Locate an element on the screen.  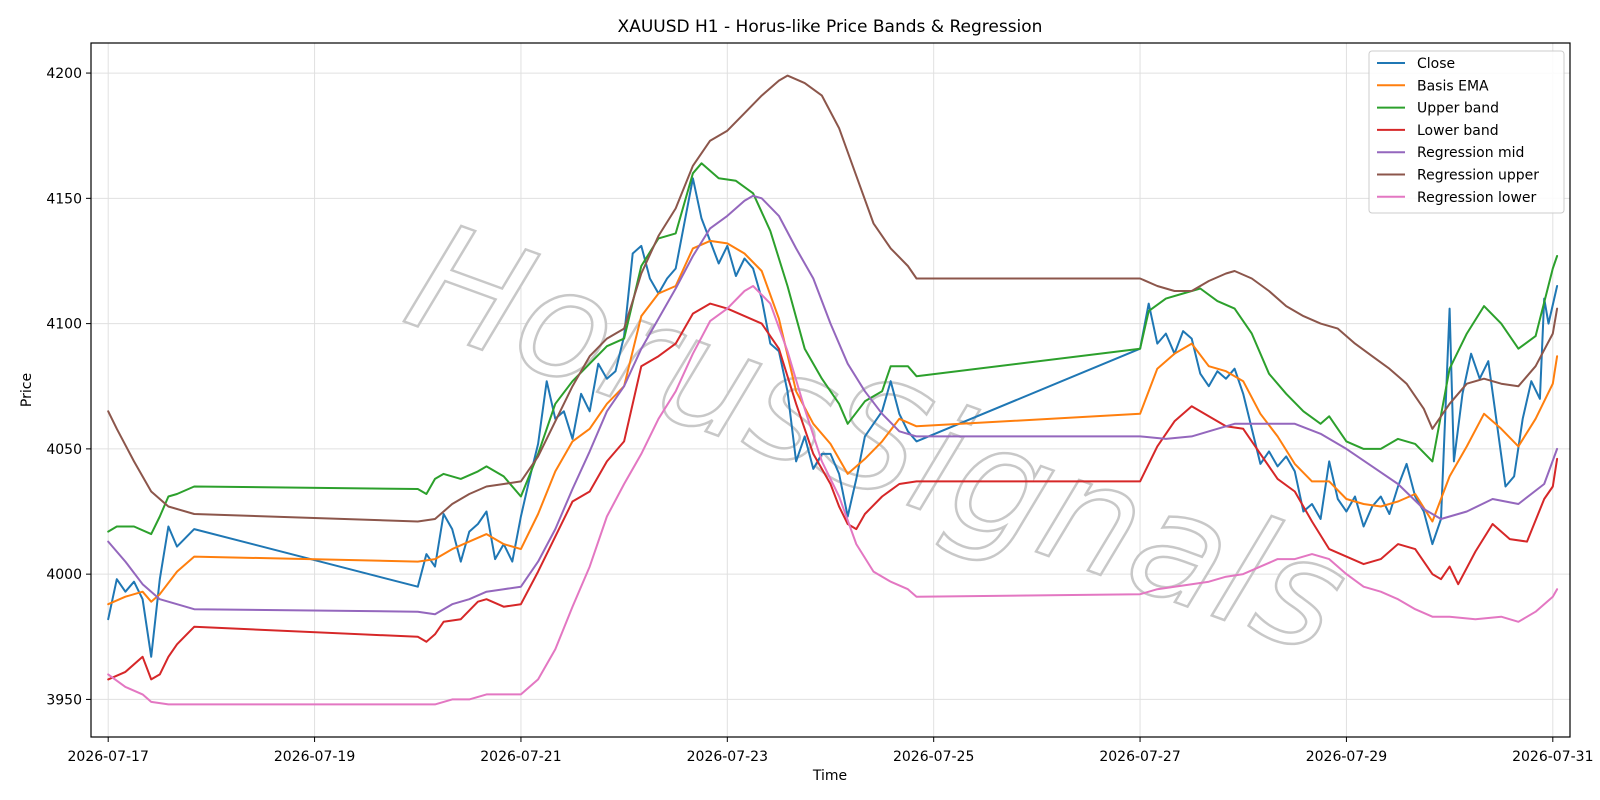
legend-label: Close is located at coordinates (1436, 64).